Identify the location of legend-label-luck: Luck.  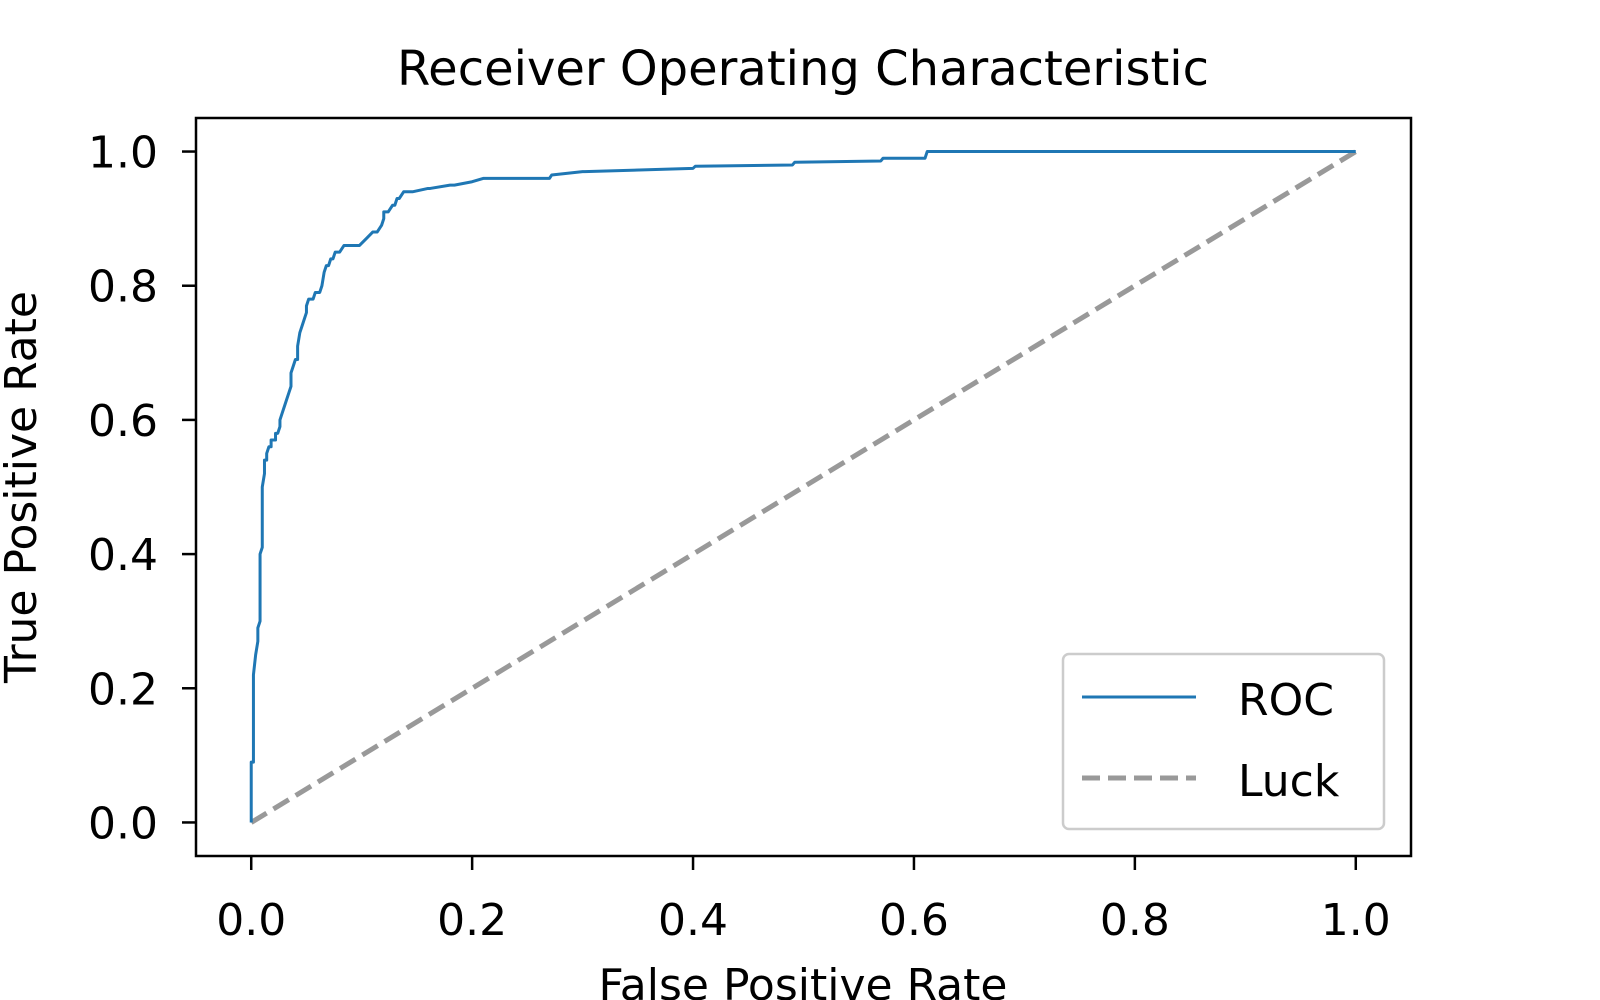
(1289, 781).